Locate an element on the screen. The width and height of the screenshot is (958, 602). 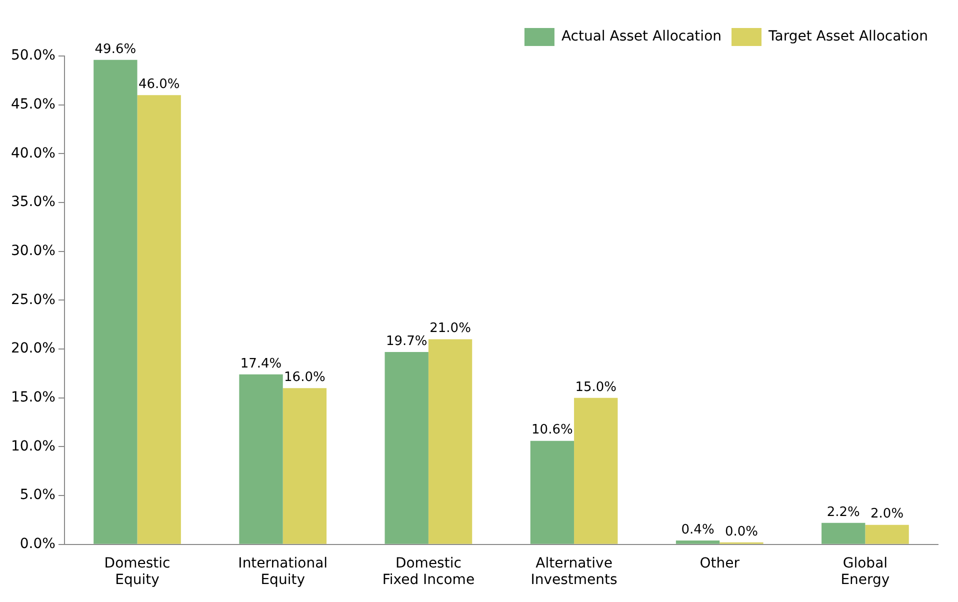
data-label: 2.2% is located at coordinates (843, 512).